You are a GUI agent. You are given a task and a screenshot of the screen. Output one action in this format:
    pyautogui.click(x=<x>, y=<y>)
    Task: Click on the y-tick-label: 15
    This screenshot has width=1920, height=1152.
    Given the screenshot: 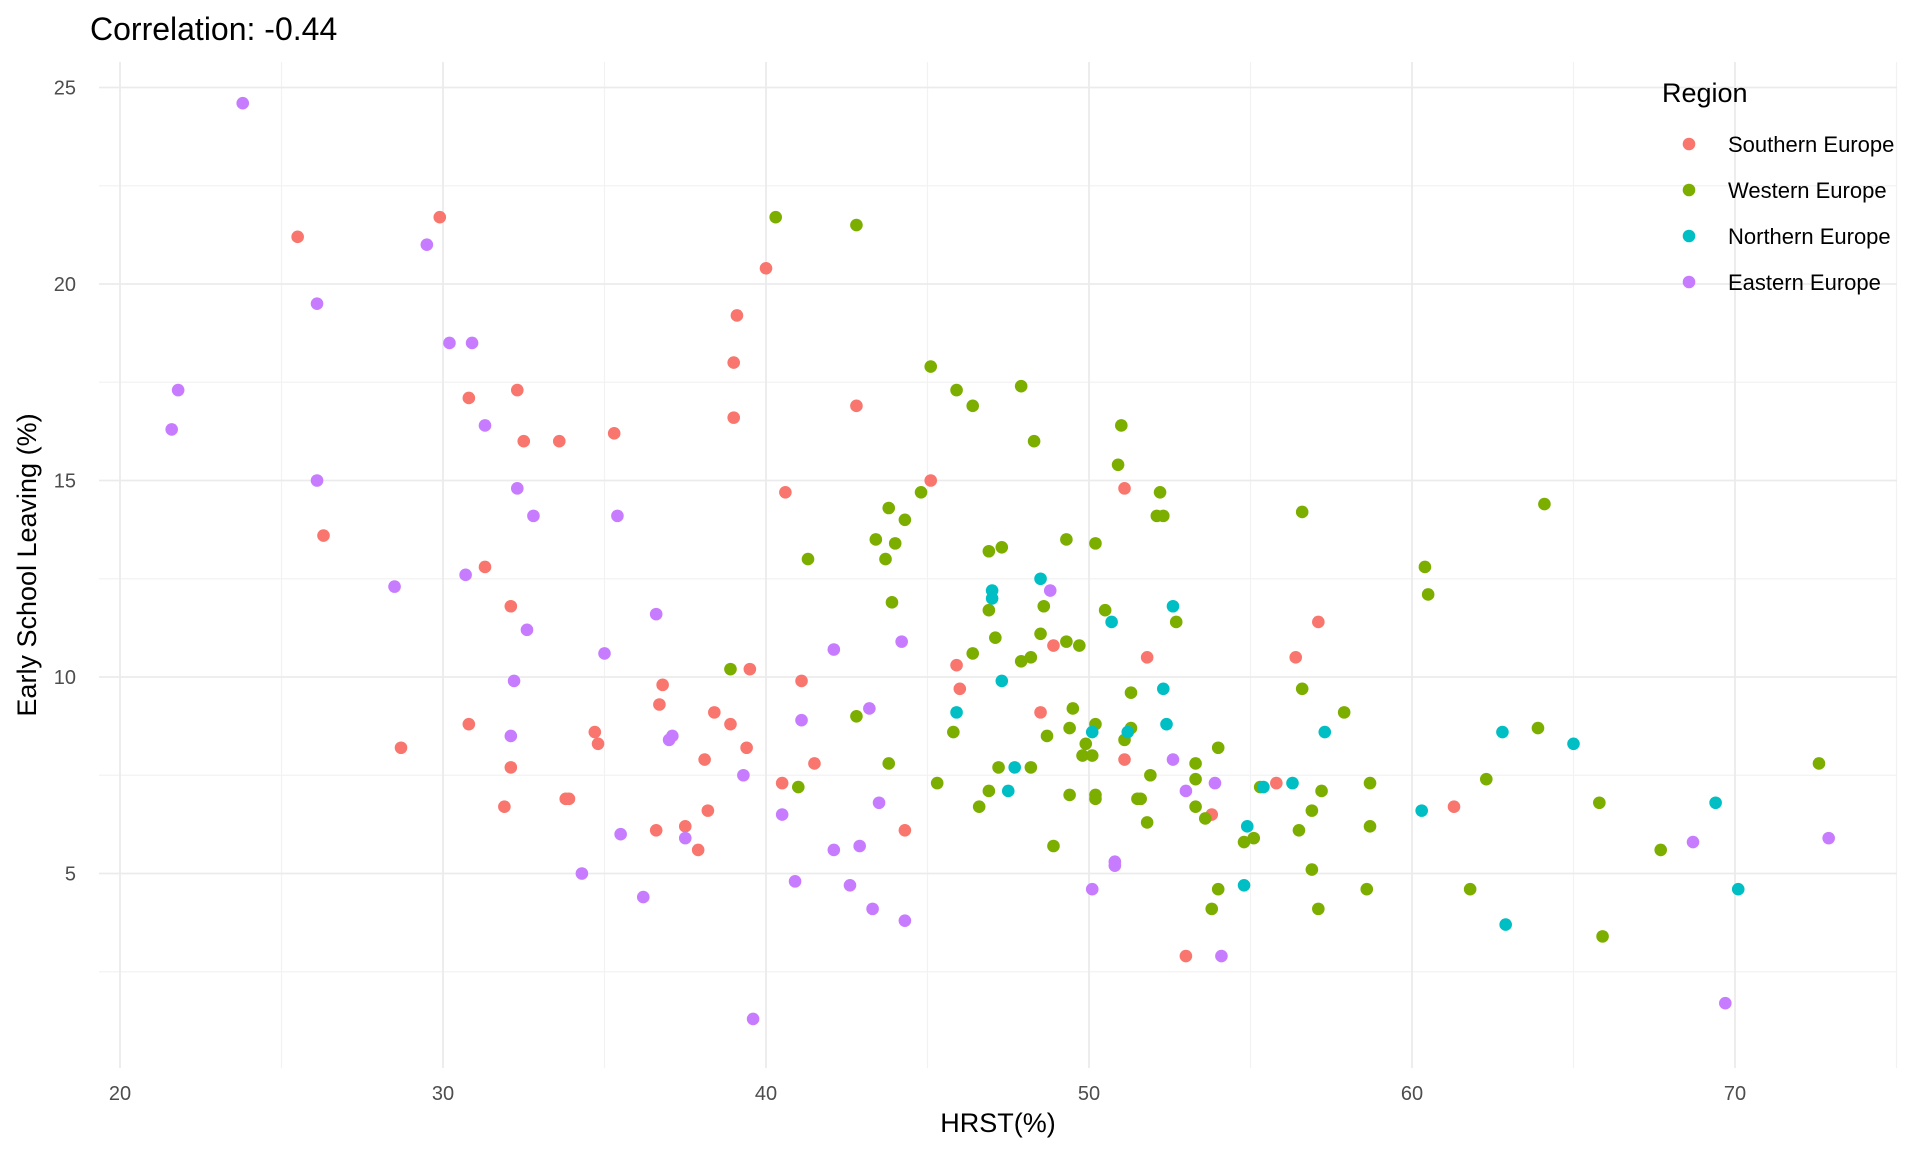 What is the action you would take?
    pyautogui.click(x=65, y=482)
    